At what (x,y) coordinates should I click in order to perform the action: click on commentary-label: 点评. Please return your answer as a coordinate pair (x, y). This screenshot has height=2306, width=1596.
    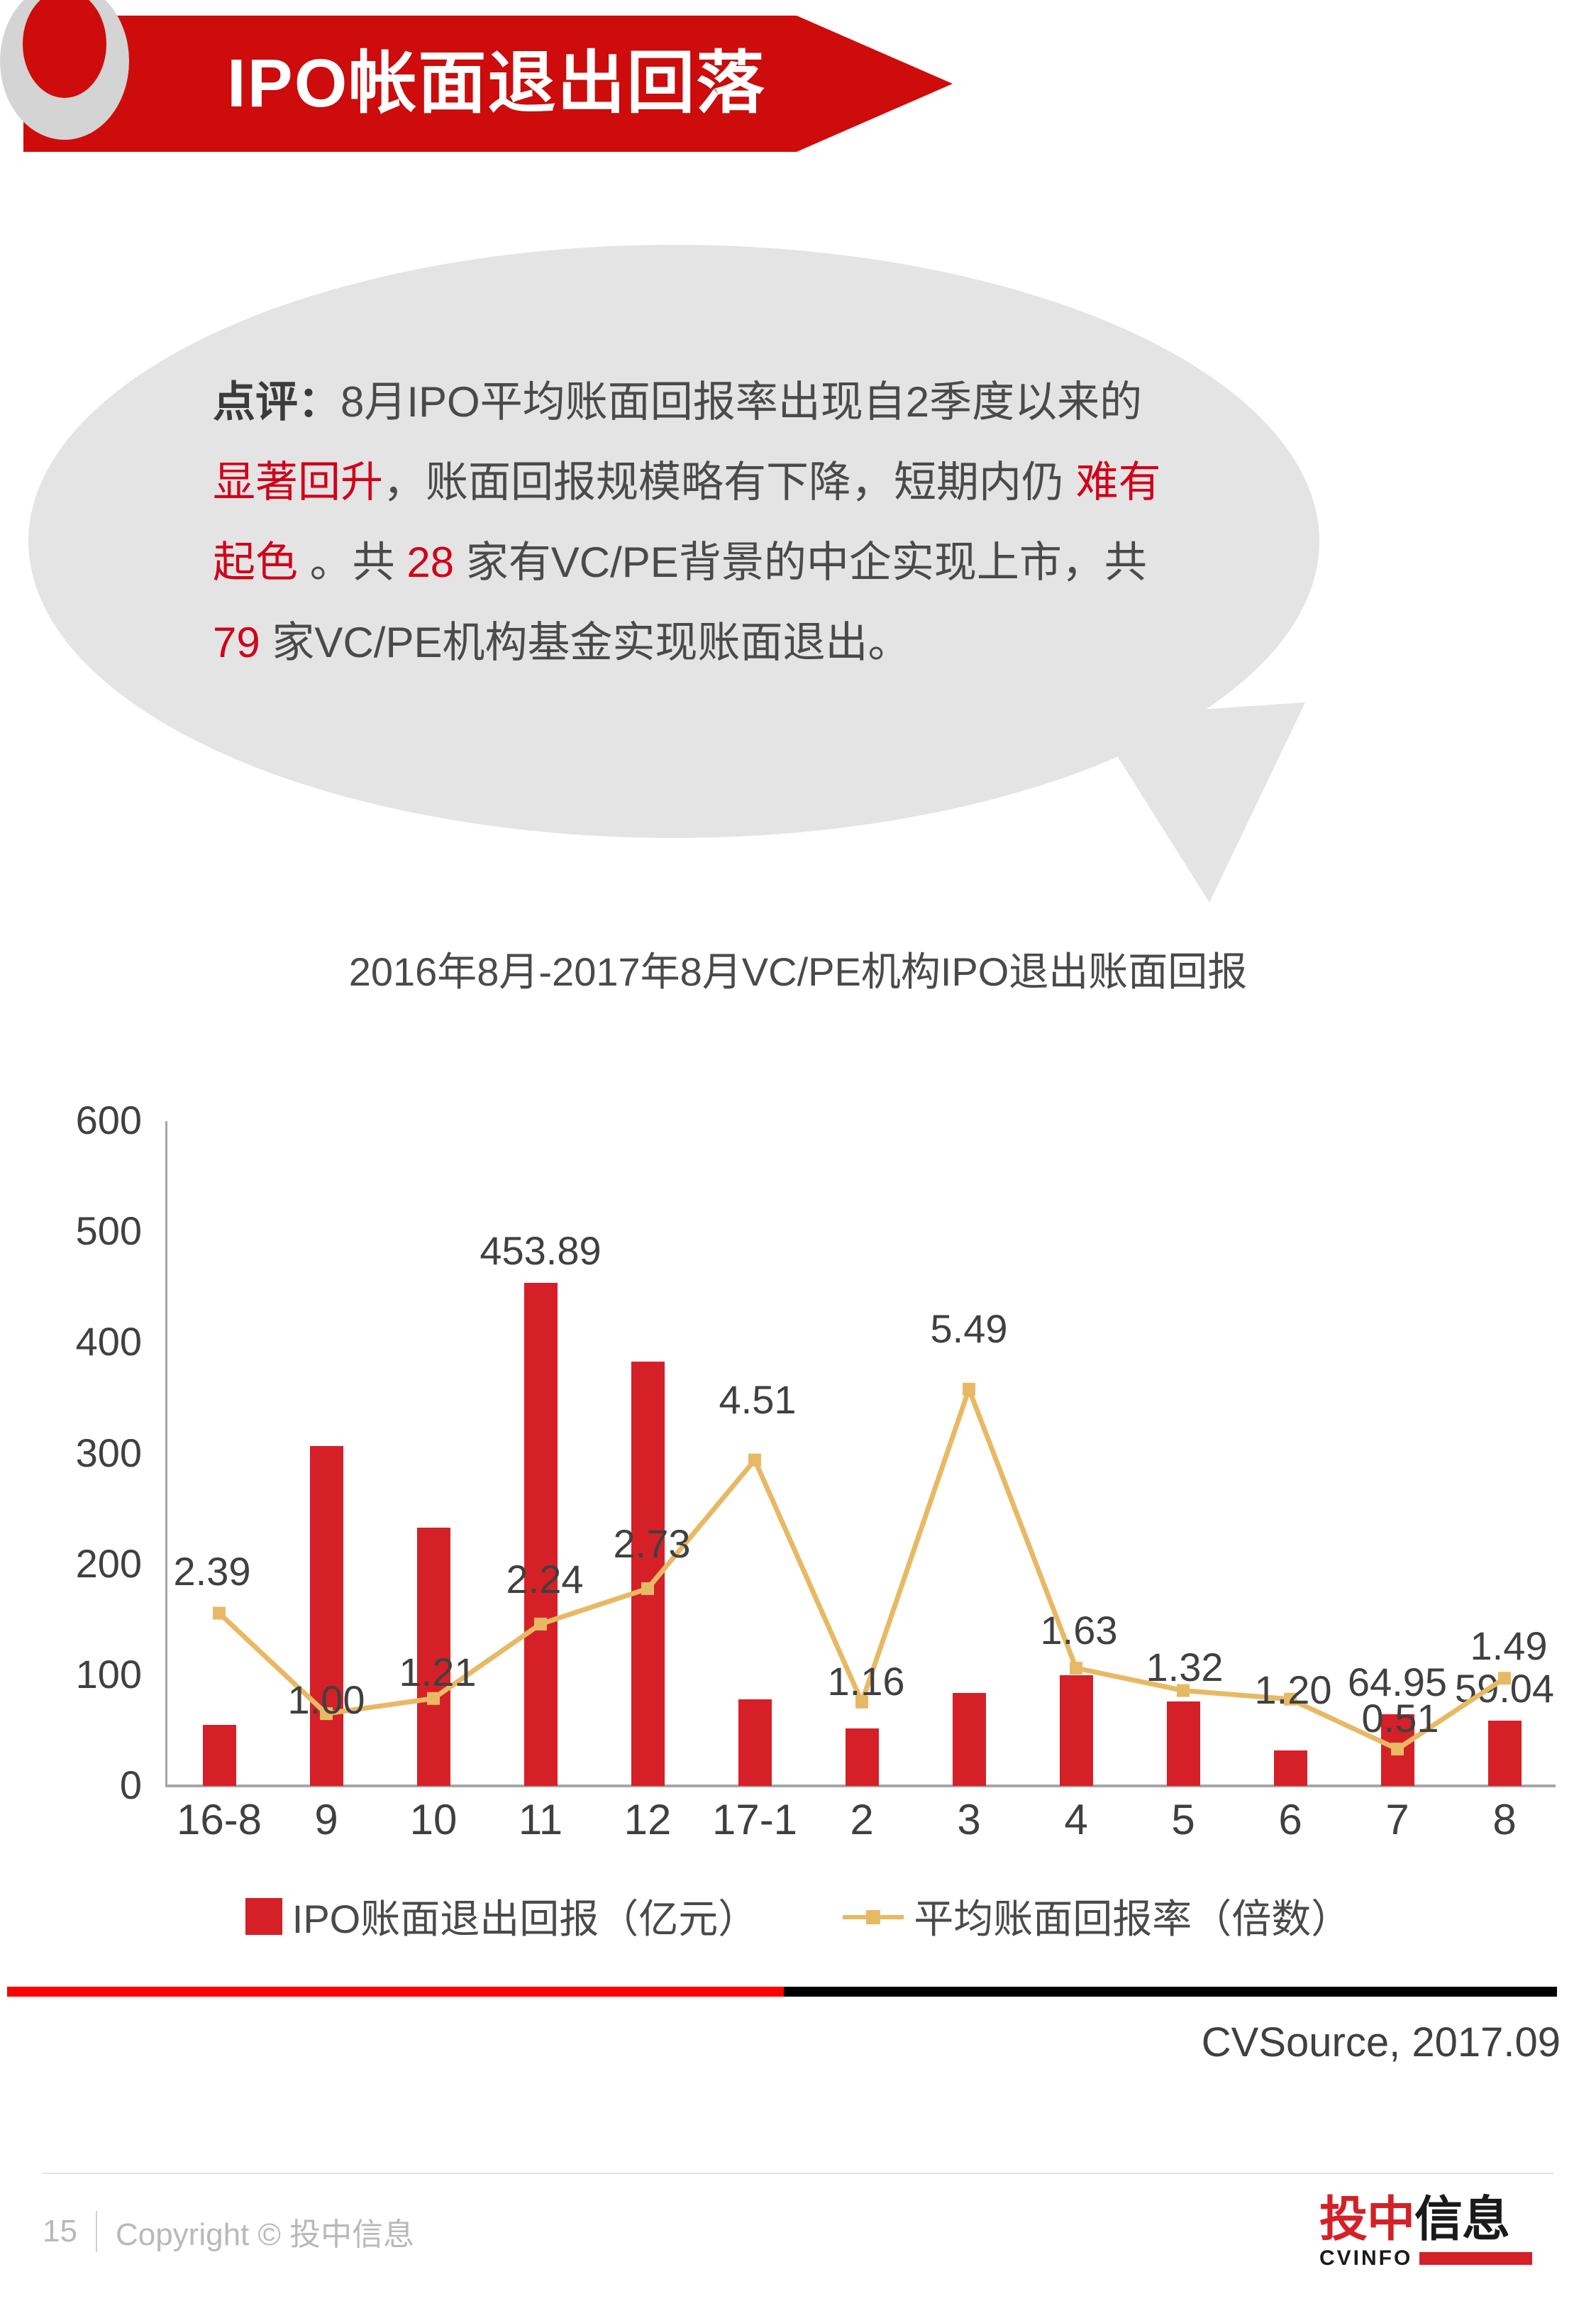
    Looking at the image, I should click on (256, 402).